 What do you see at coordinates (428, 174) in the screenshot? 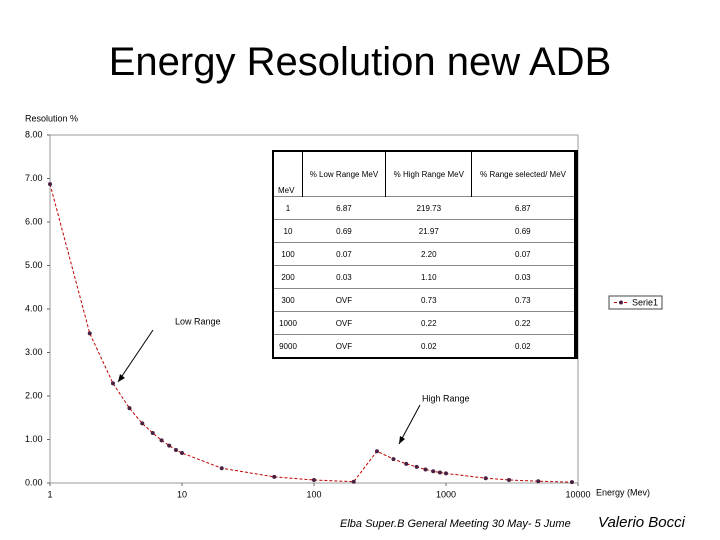
I see `table-cell: % High Range MeV` at bounding box center [428, 174].